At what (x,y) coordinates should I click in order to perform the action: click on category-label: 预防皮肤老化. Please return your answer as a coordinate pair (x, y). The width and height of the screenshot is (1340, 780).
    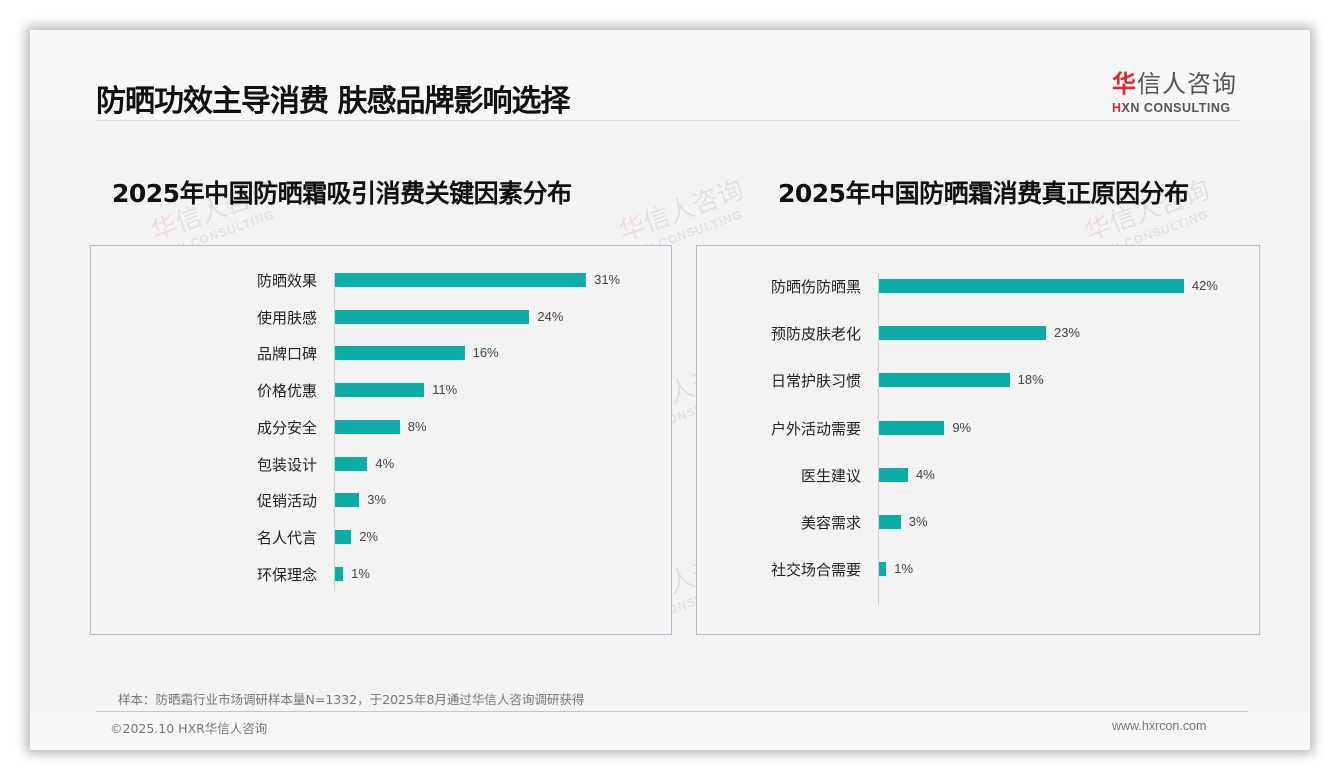
    Looking at the image, I should click on (815, 334).